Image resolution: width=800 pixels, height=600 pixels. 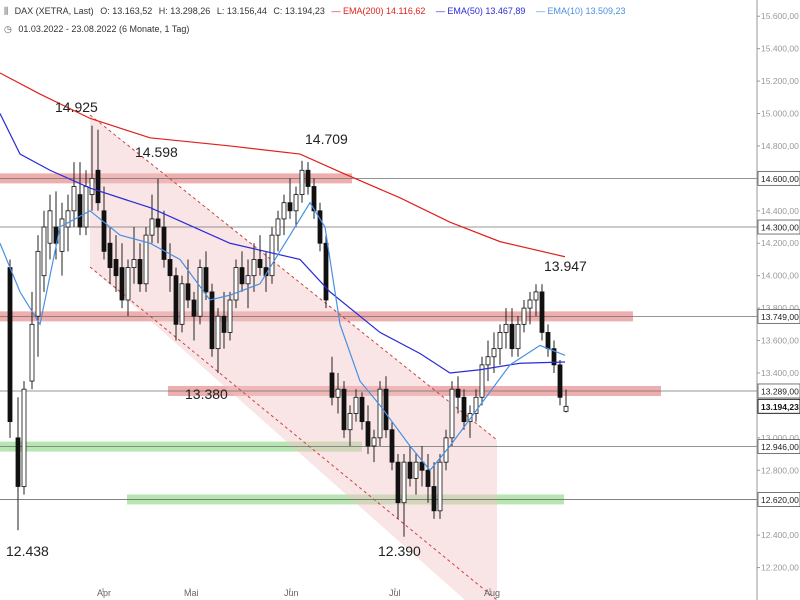 What do you see at coordinates (780, 391) in the screenshot?
I see `price-label-text: 13.289,00` at bounding box center [780, 391].